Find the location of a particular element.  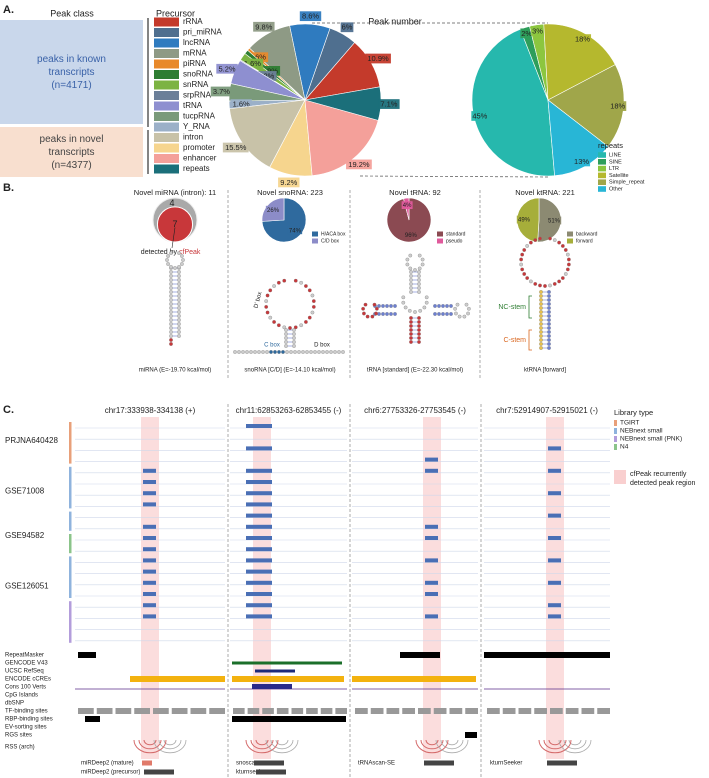

bracket is located at coordinates (530, 340).